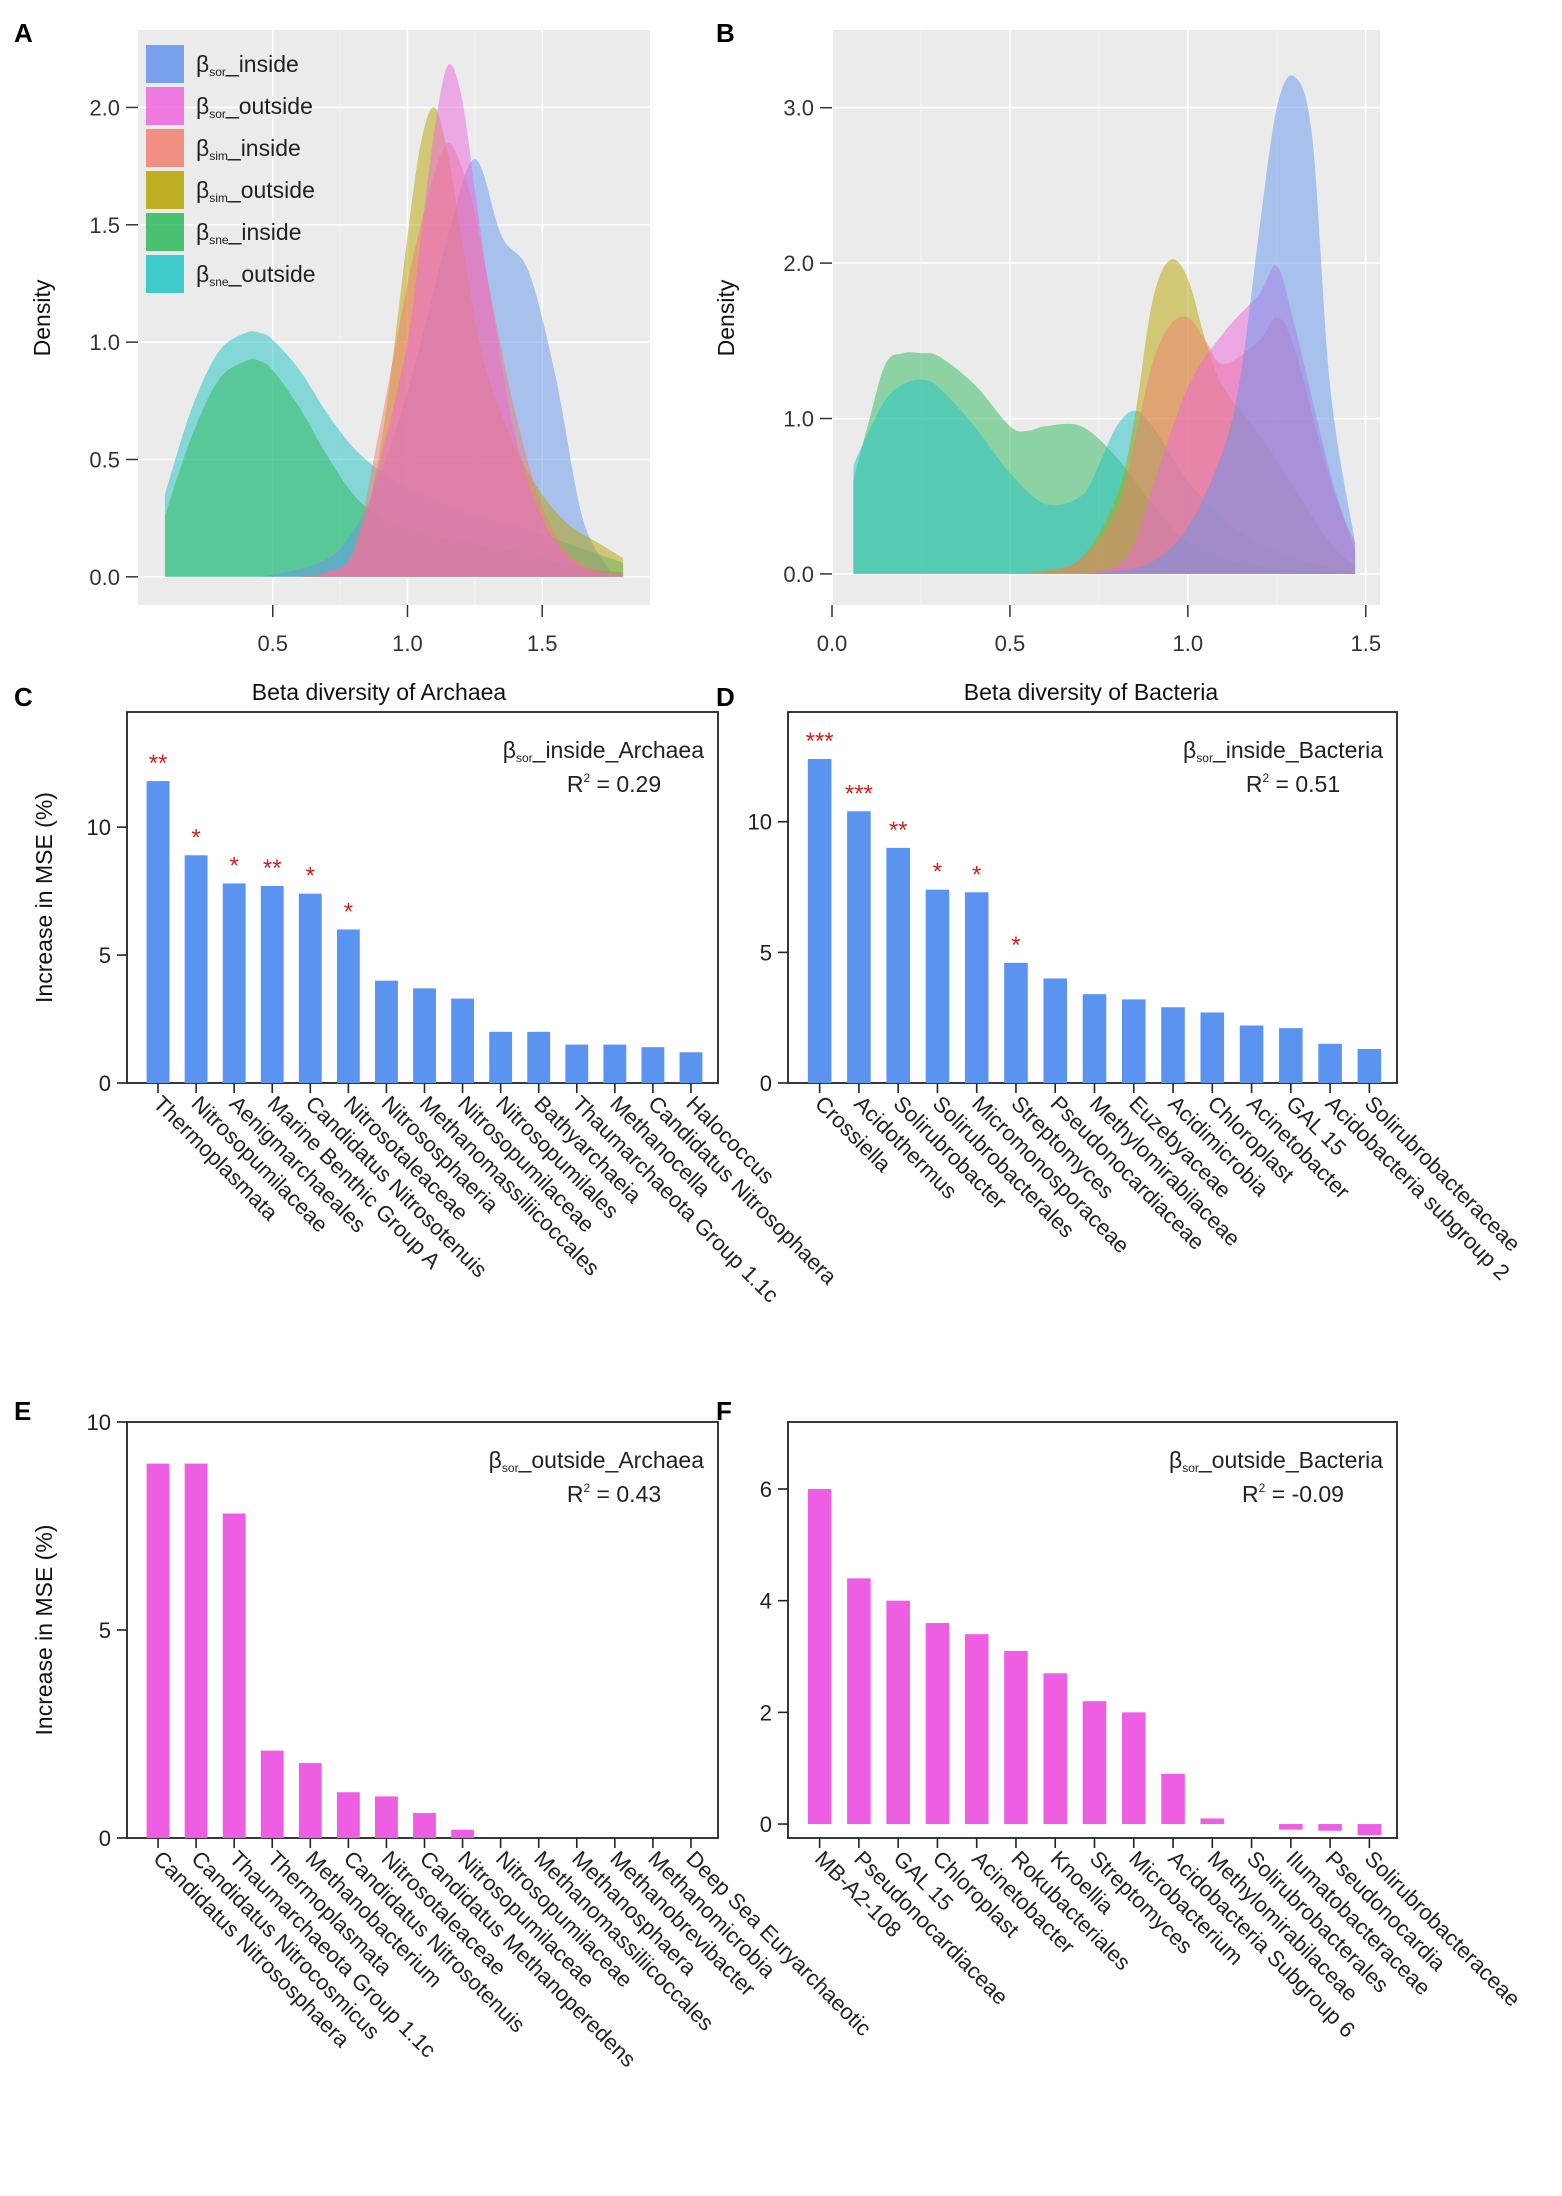 The image size is (1562, 2196). What do you see at coordinates (23, 697) in the screenshot?
I see `panel-letter: C` at bounding box center [23, 697].